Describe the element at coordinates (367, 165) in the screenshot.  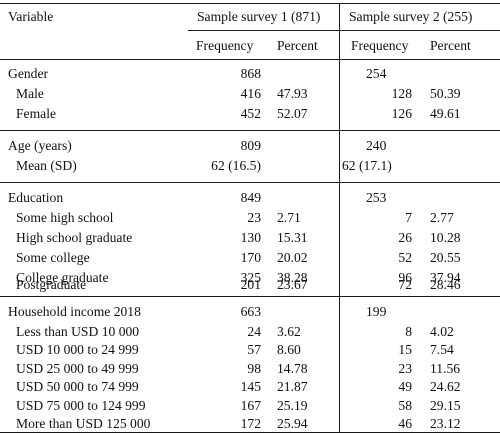
I see `survey2-mean-sd: 62 (17.1)` at that location.